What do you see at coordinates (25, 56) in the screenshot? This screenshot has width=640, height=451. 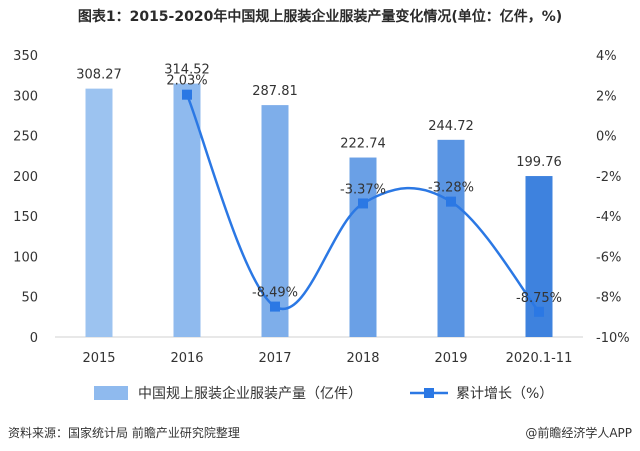 I see `left-tick-label: 350` at bounding box center [25, 56].